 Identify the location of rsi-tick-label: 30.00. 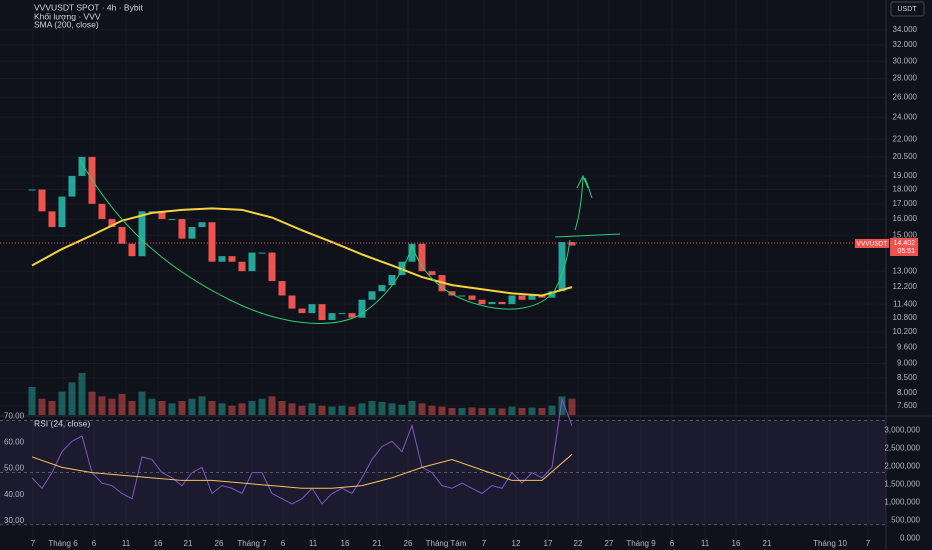
(14, 520).